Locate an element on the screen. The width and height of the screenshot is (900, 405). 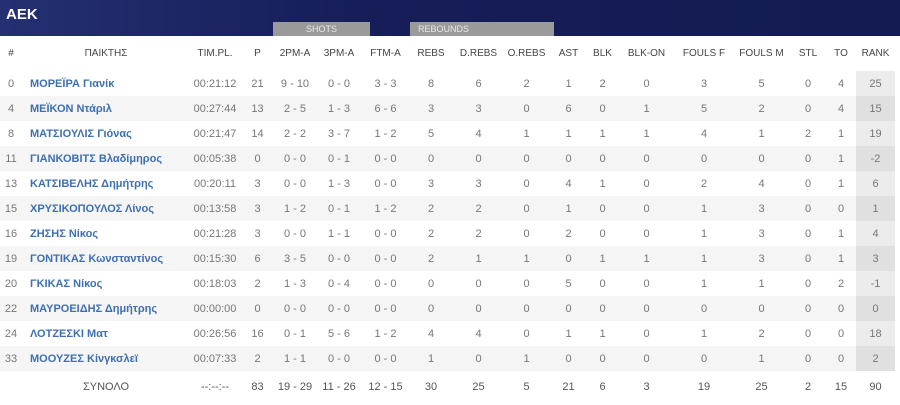
column-header: FOULS M is located at coordinates (761, 53).